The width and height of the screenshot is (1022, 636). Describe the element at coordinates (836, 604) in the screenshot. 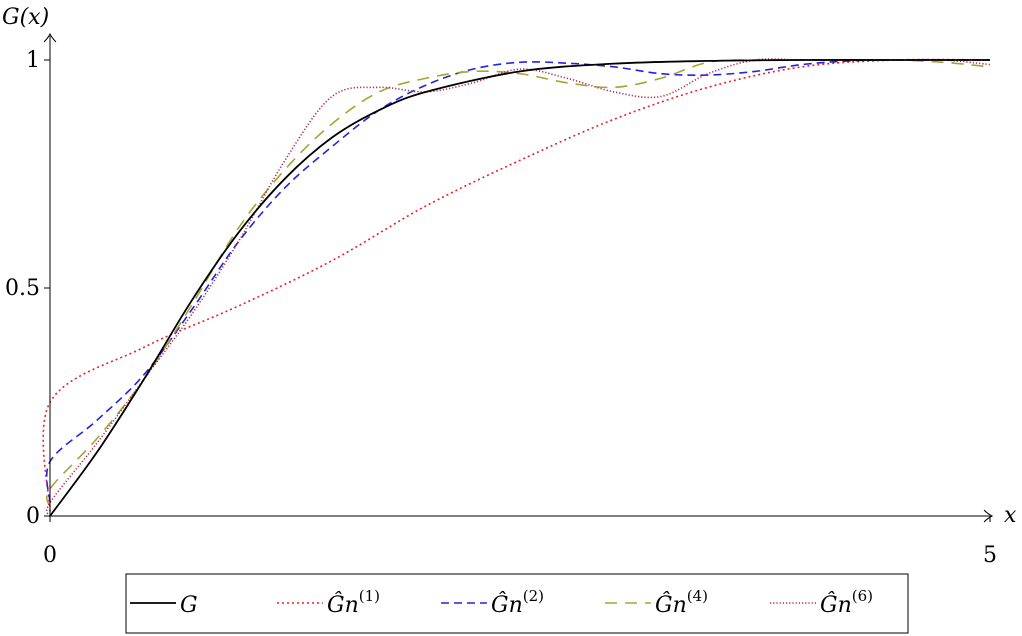

I see `legend-label-base-4: Ĝn` at that location.